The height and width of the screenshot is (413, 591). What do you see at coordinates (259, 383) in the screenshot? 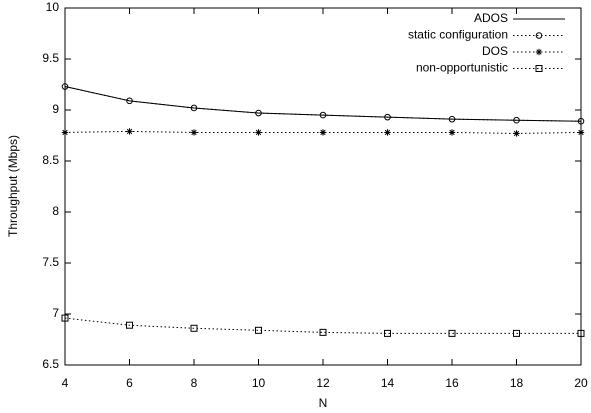
I see `x-tick-label: 10` at bounding box center [259, 383].